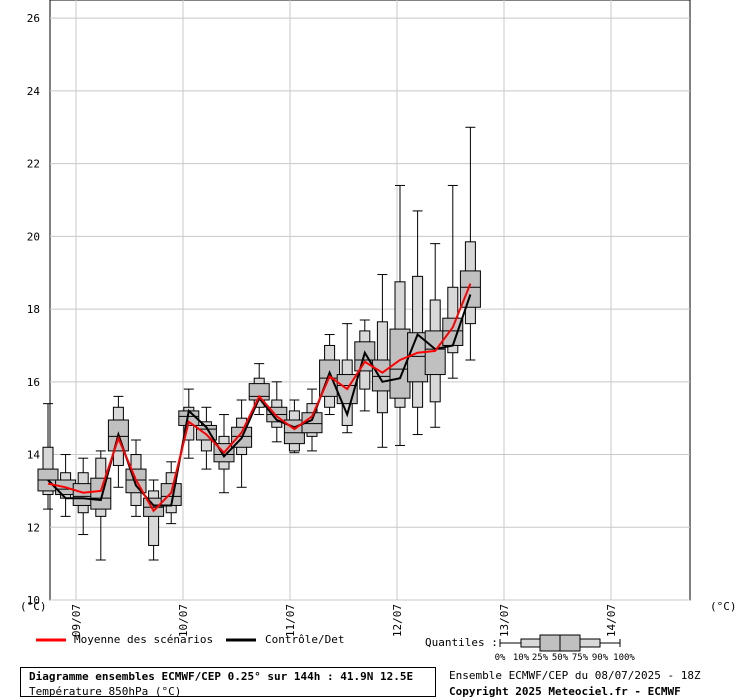 This screenshot has width=740, height=700. What do you see at coordinates (33, 236) in the screenshot?
I see `y-tick-label: 20` at bounding box center [33, 236].